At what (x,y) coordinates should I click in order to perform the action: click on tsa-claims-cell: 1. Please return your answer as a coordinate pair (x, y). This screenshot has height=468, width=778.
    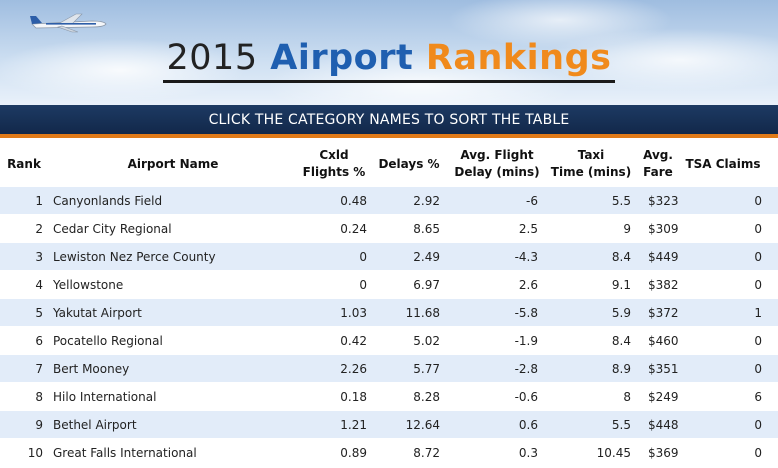
    Looking at the image, I should click on (758, 313).